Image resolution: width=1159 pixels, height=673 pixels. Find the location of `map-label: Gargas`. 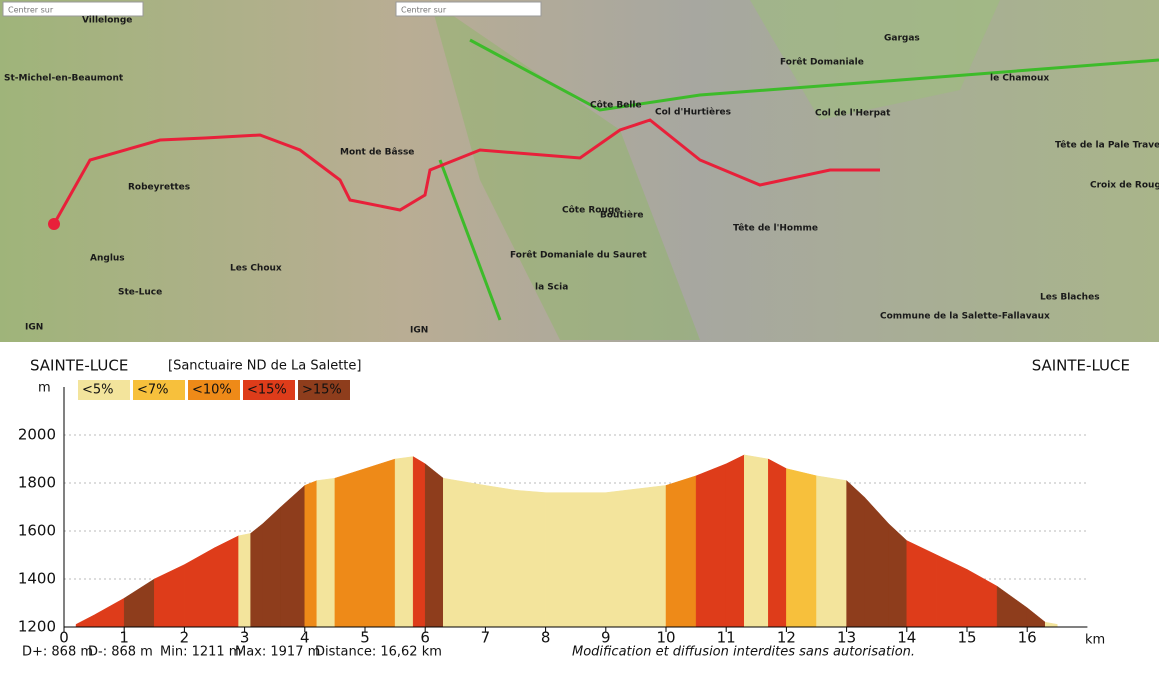

map-label: Gargas is located at coordinates (902, 39).